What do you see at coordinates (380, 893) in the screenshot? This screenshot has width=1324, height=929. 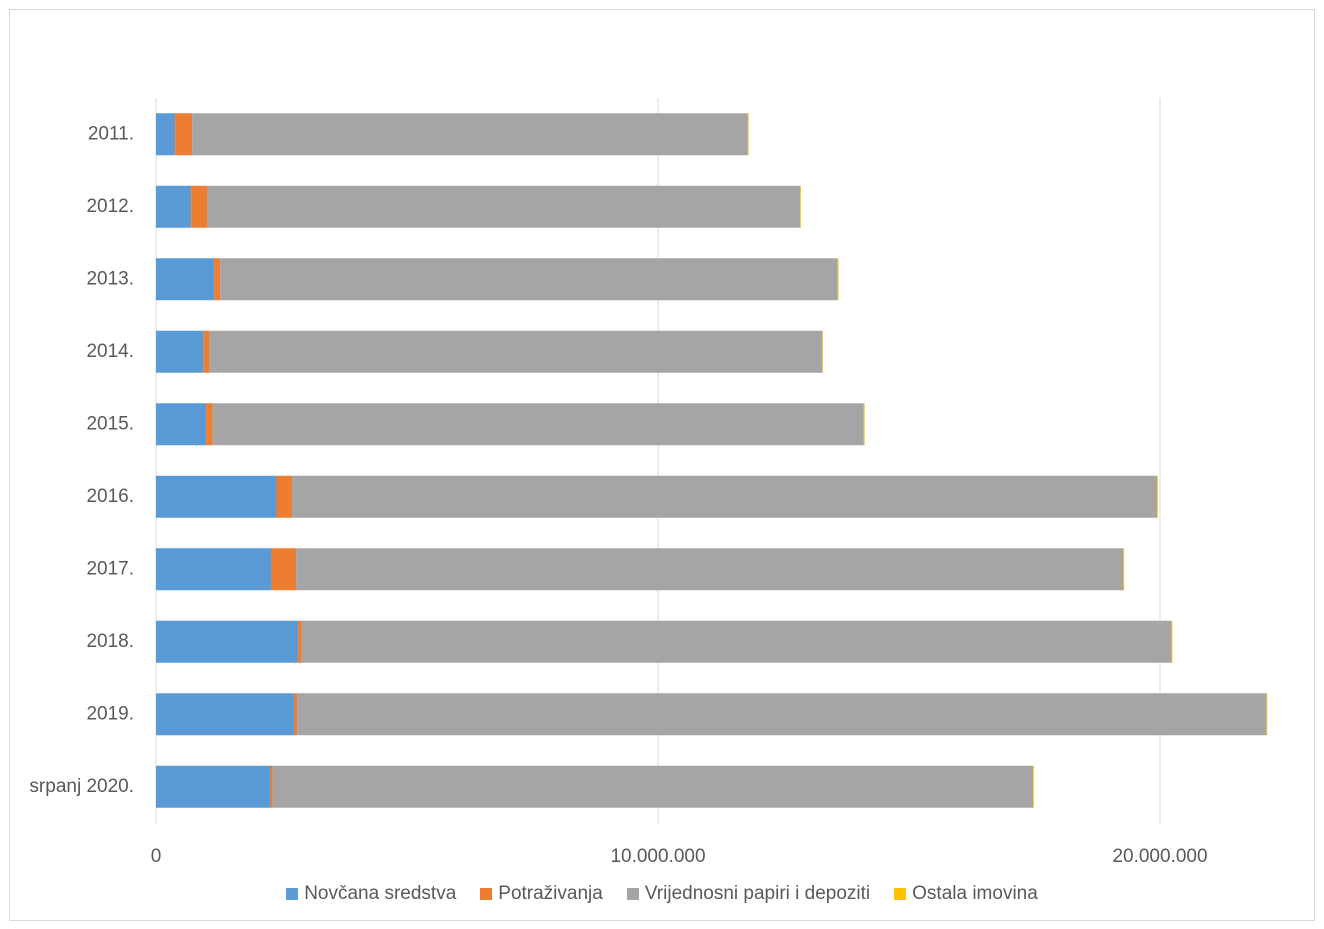 I see `legend-label-novcana-sredstva: Novčana sredstva` at bounding box center [380, 893].